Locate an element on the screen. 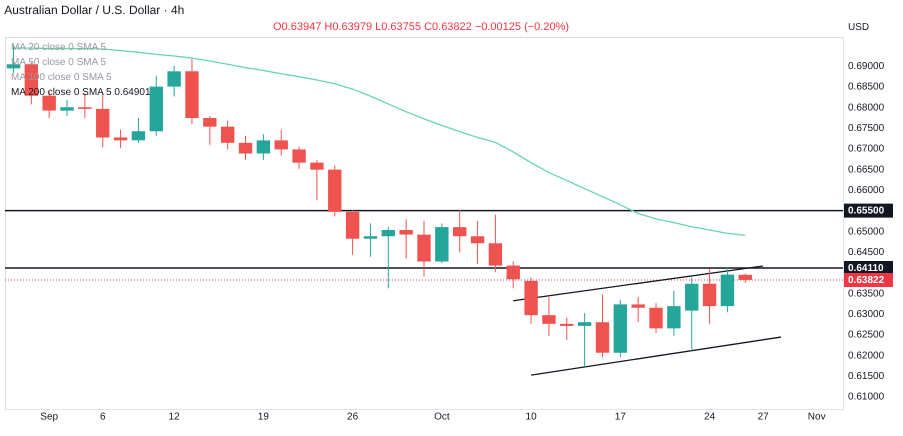 This screenshot has height=436, width=903. x-tick-label: Sep is located at coordinates (49, 417).